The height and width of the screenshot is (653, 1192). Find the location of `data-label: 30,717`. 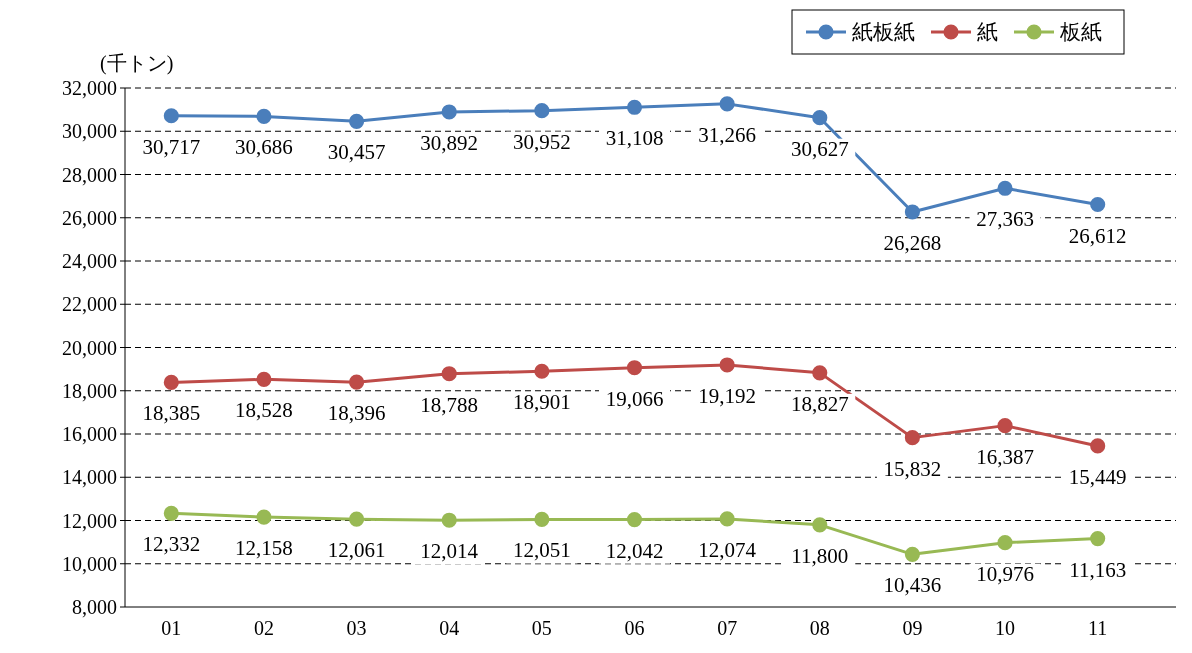

data-label: 30,717 is located at coordinates (171, 146).